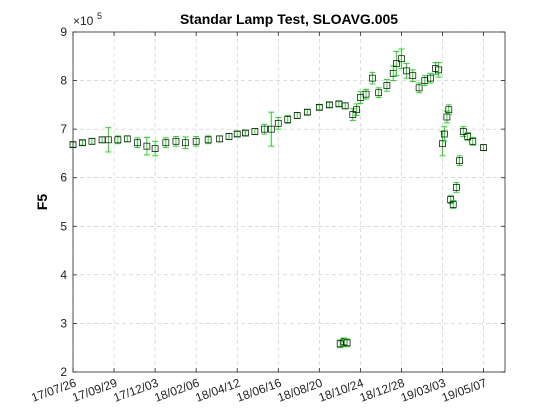  What do you see at coordinates (99, 16) in the screenshot?
I see `y-exponent-power: 5` at bounding box center [99, 16].